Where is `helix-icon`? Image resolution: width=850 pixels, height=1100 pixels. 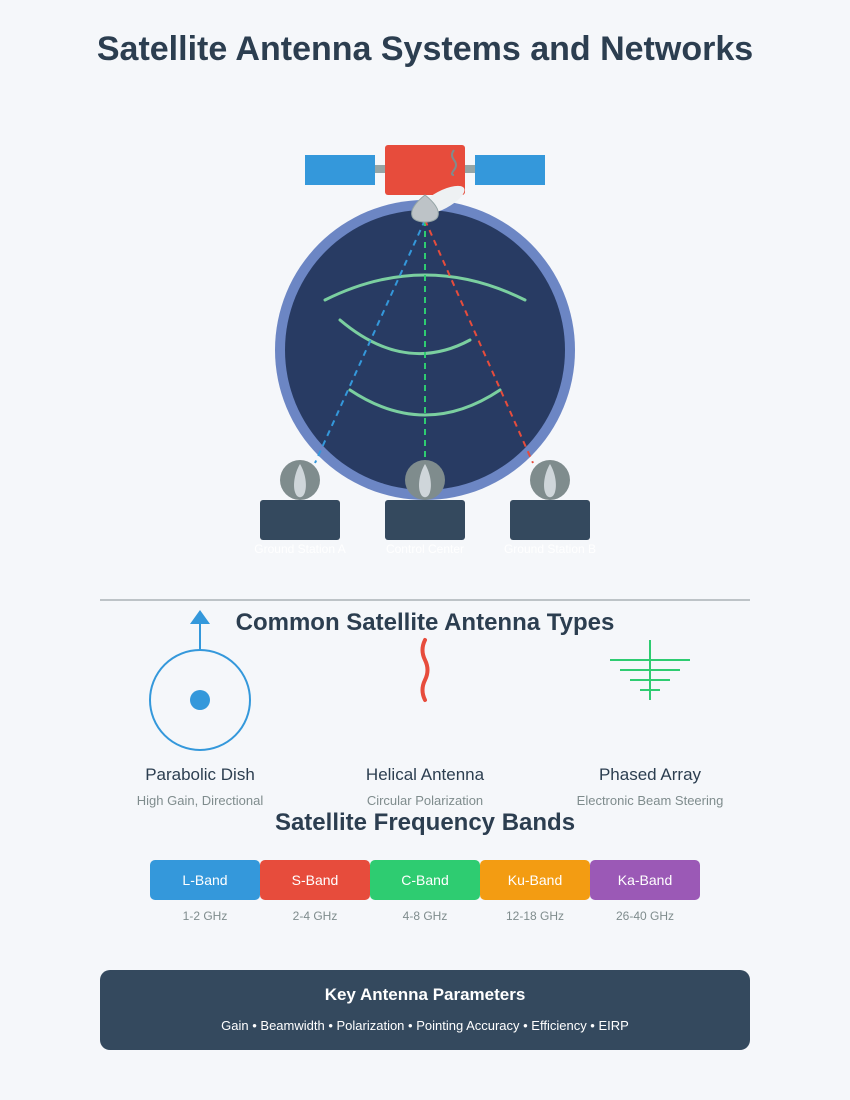
helix-icon is located at coordinates (425, 670).